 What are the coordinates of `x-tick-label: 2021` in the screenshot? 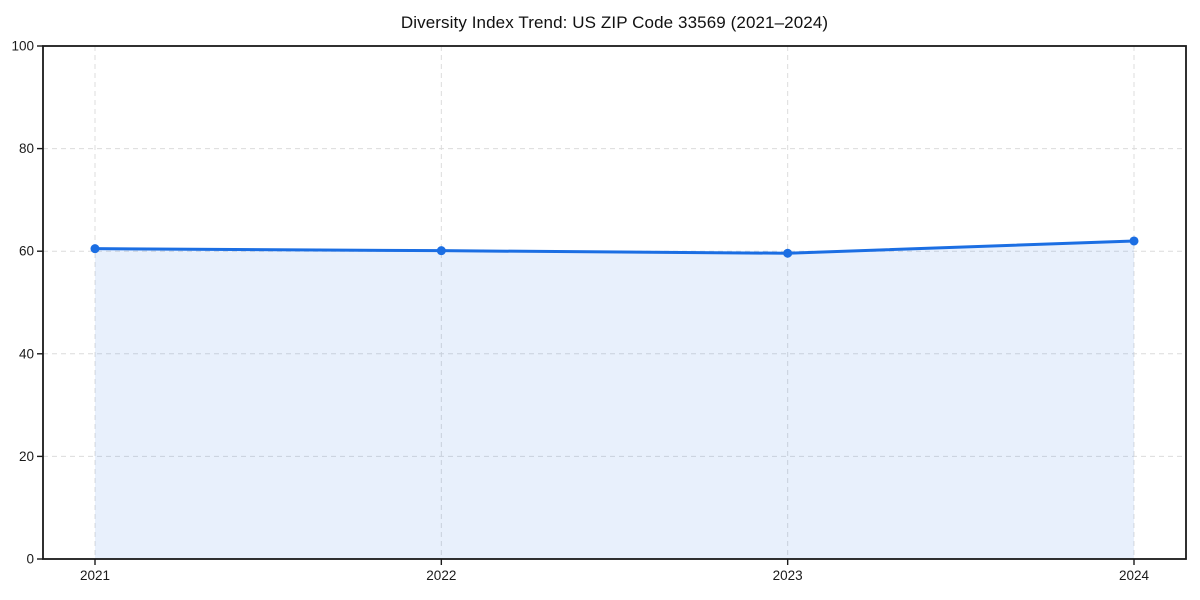 It's located at (95, 575).